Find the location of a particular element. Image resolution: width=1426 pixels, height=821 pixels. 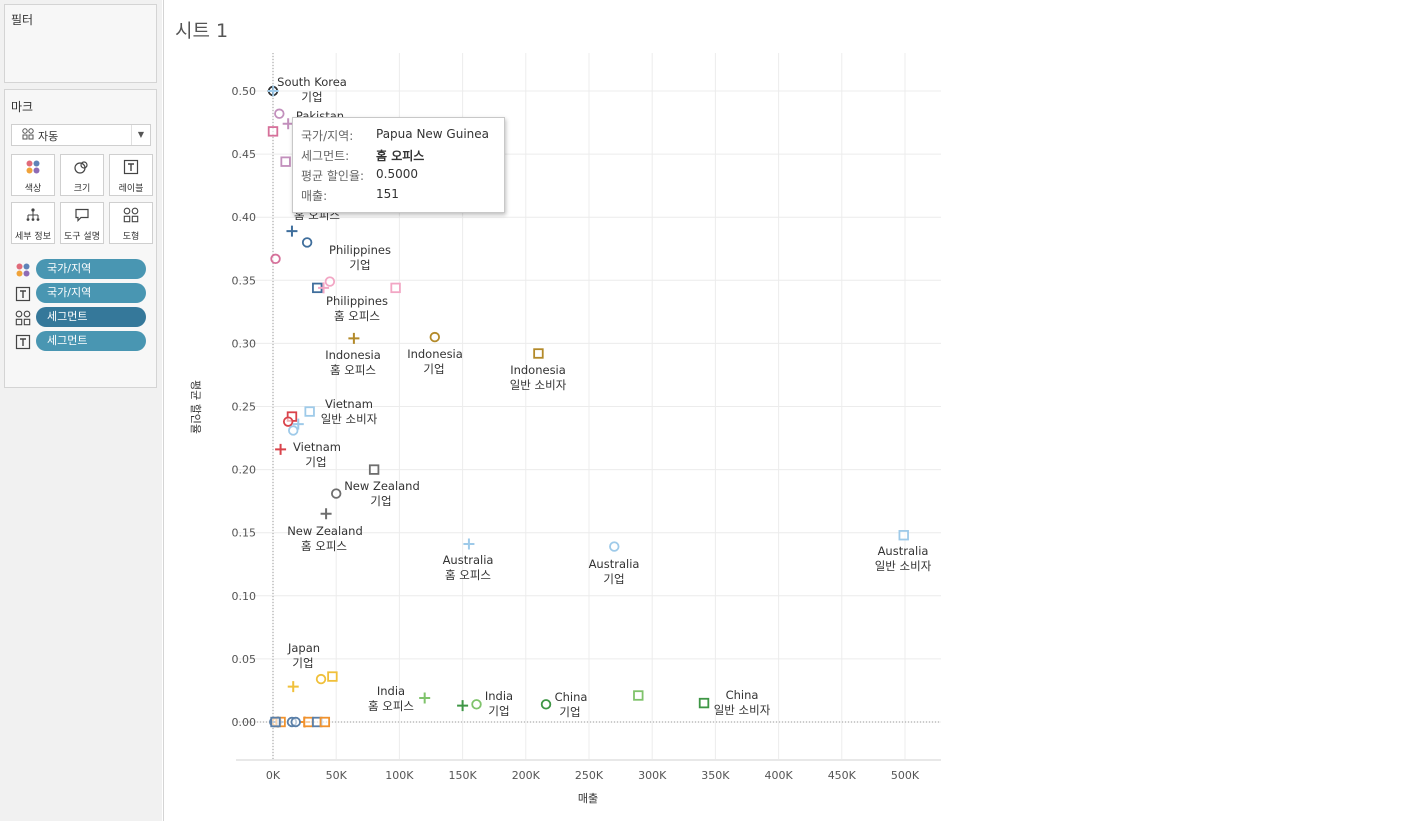

y-axis-title: 평균 할인율 is located at coordinates (195, 407).